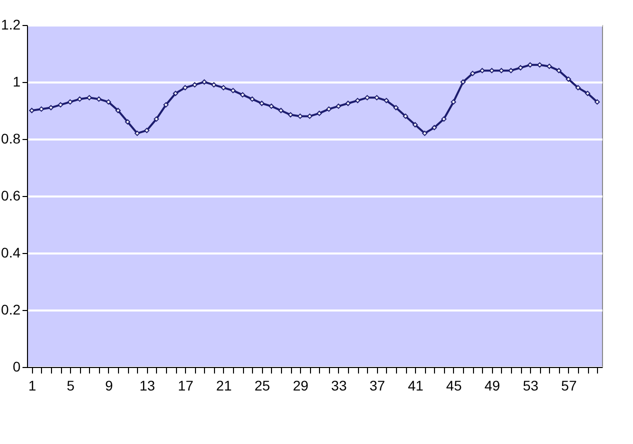 Image resolution: width=633 pixels, height=444 pixels. I want to click on y-tick-label: 1, so click(16, 82).